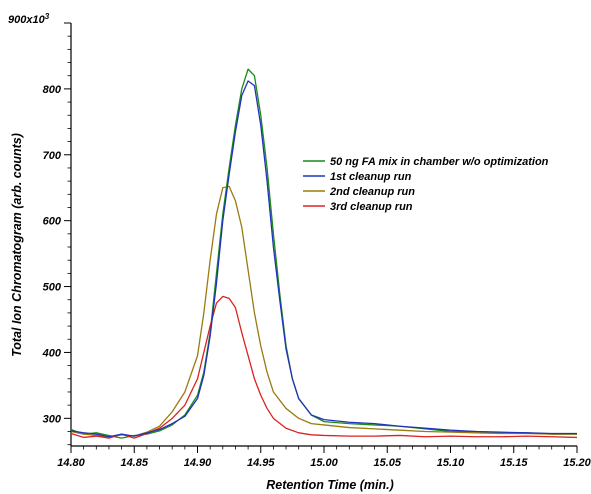  What do you see at coordinates (577, 463) in the screenshot?
I see `x-tick-label: 15.20` at bounding box center [577, 463].